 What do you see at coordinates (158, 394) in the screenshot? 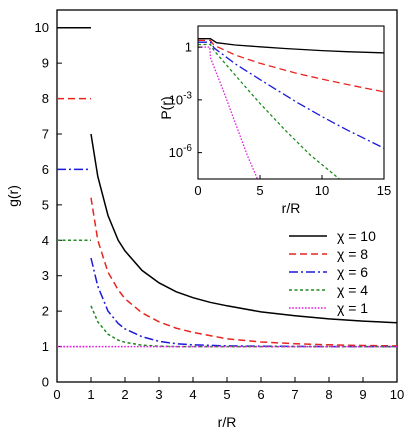
I see `main-x-tick-label: 3` at bounding box center [158, 394].